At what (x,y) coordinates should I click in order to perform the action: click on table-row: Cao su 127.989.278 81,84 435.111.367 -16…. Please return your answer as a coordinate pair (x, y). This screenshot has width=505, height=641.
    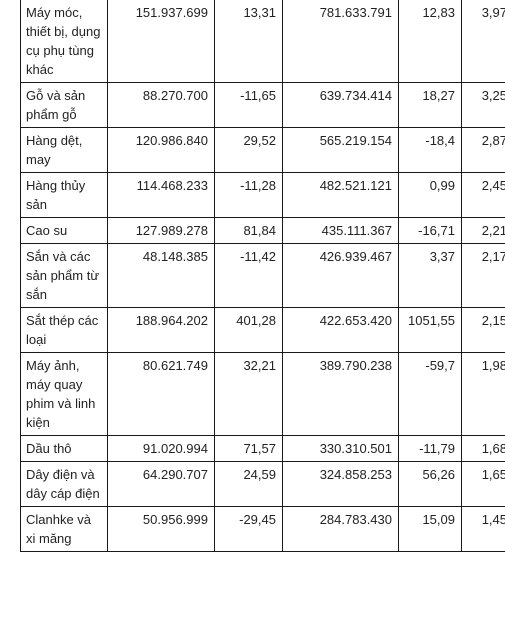
    Looking at the image, I should click on (262, 230).